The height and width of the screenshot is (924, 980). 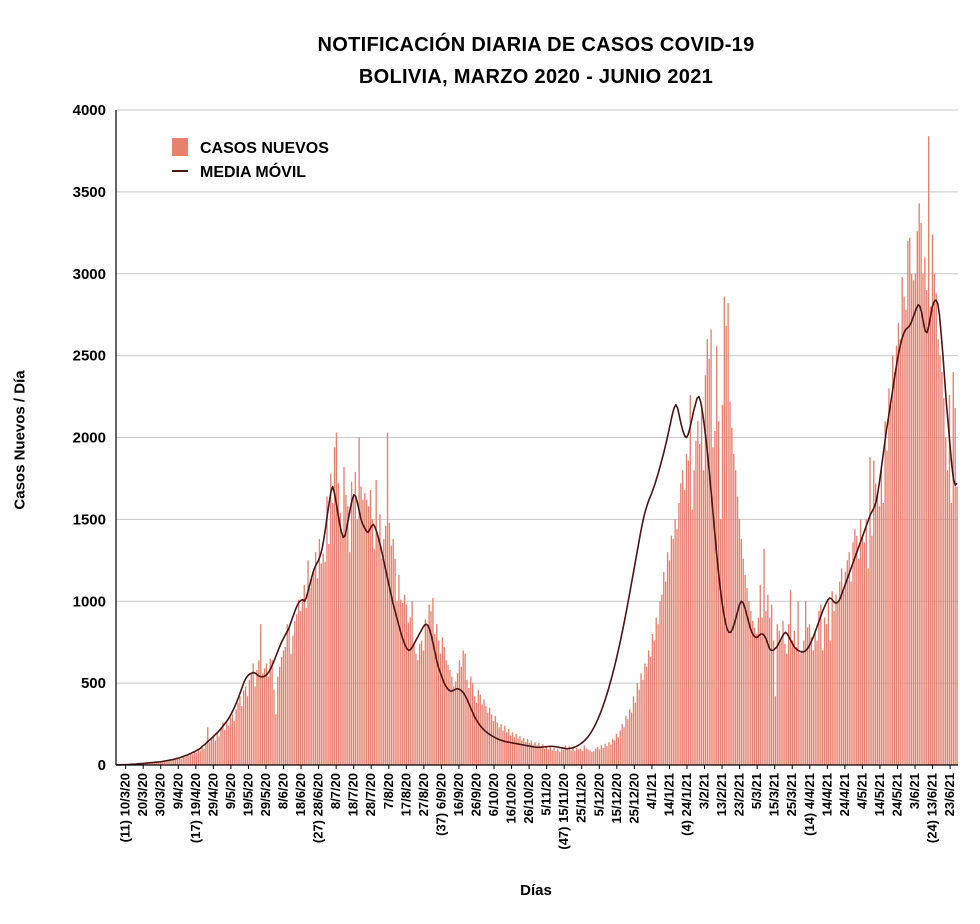 I want to click on x-tick-label: (17) 19/4/20, so click(x=195, y=808).